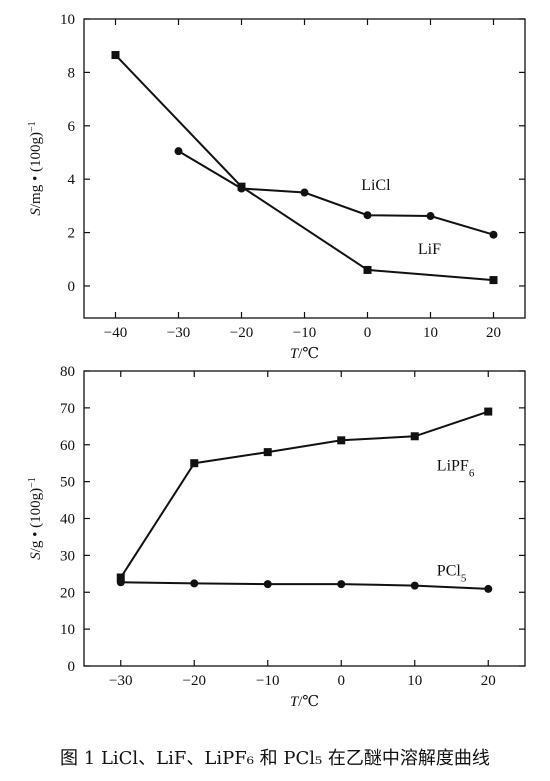  I want to click on y-tick-label: 8, so click(72, 73).